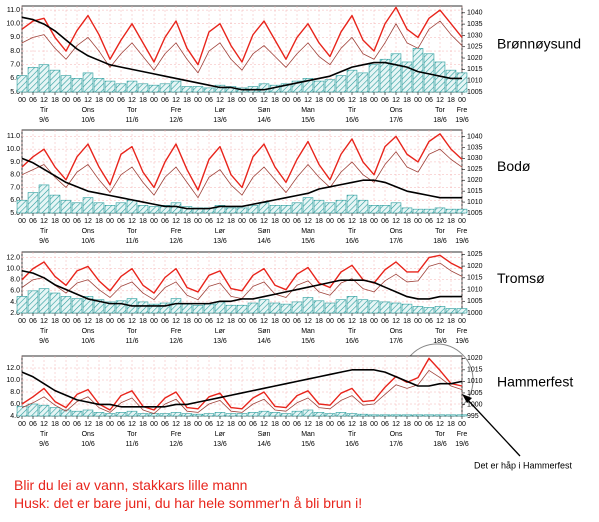 The height and width of the screenshot is (522, 599). Describe the element at coordinates (242, 47) in the screenshot. I see `temperature-line` at that location.